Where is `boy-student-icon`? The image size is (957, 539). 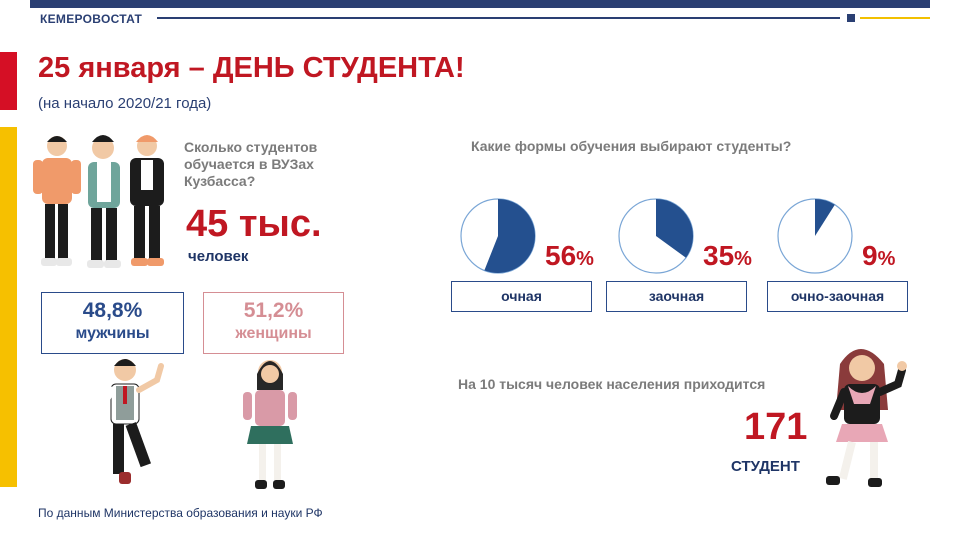 boy-student-icon is located at coordinates (135, 426).